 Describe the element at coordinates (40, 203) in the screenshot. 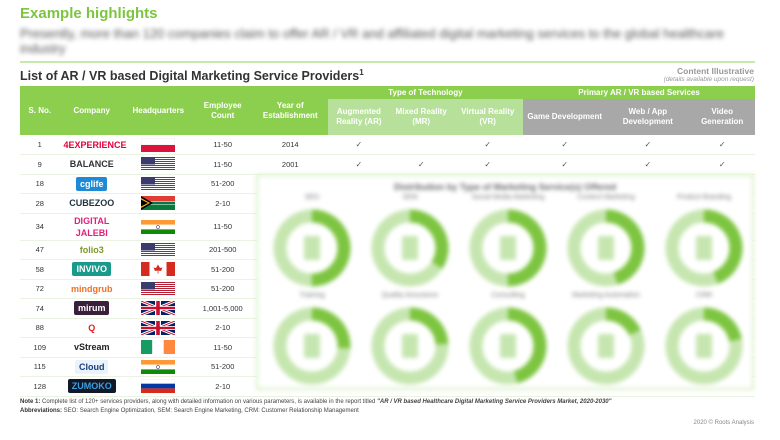

I see `serial-number: 28` at that location.